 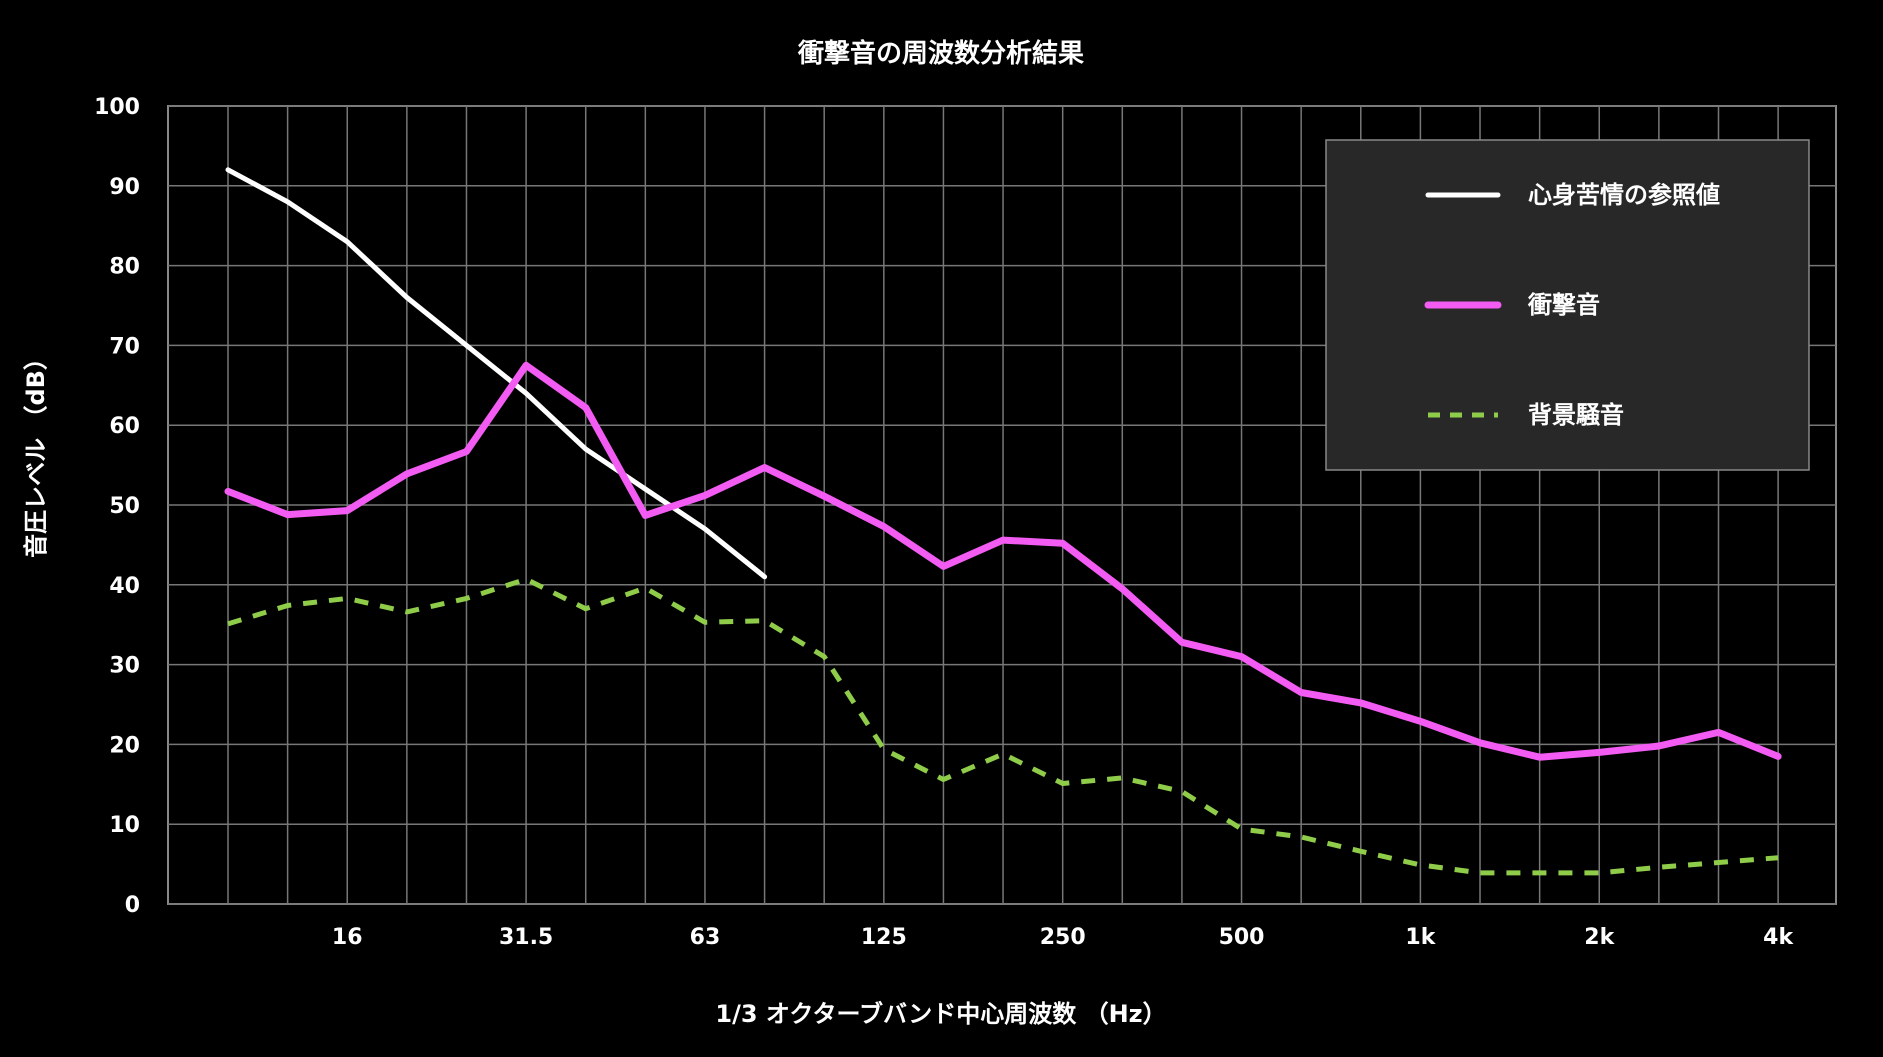 I want to click on x-tick-label: 125, so click(x=884, y=937).